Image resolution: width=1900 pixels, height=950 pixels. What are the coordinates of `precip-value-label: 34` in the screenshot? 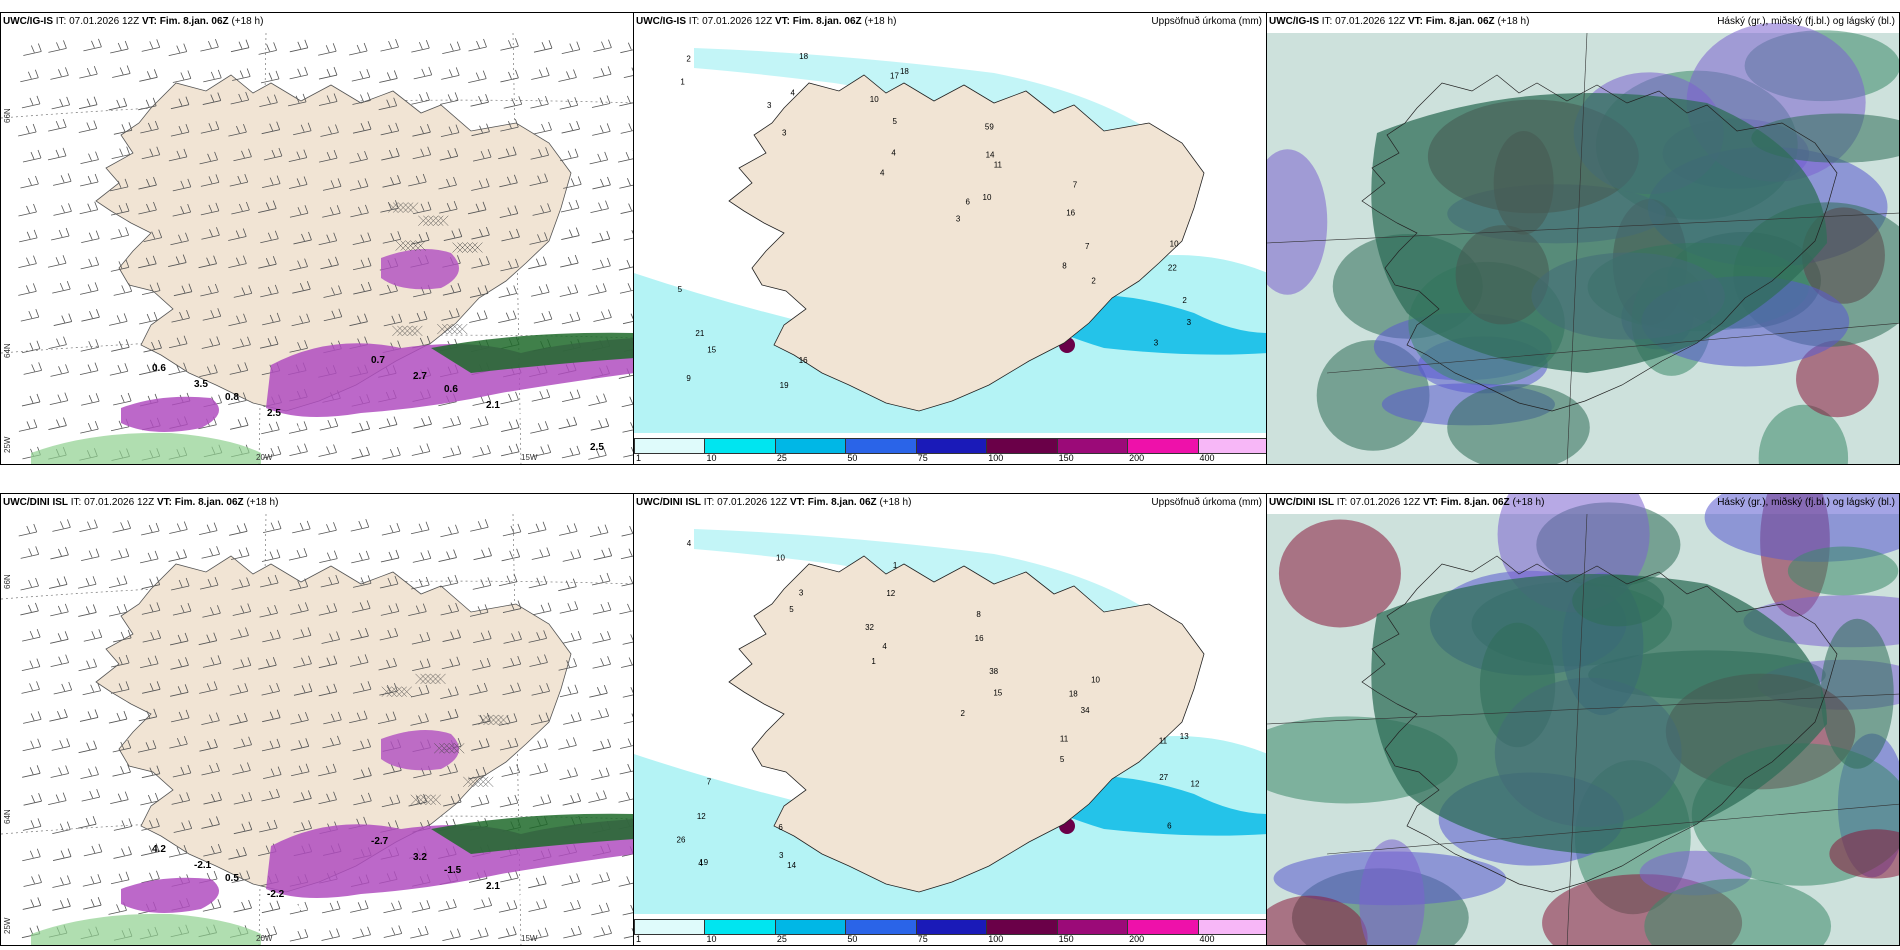 It's located at (1085, 710).